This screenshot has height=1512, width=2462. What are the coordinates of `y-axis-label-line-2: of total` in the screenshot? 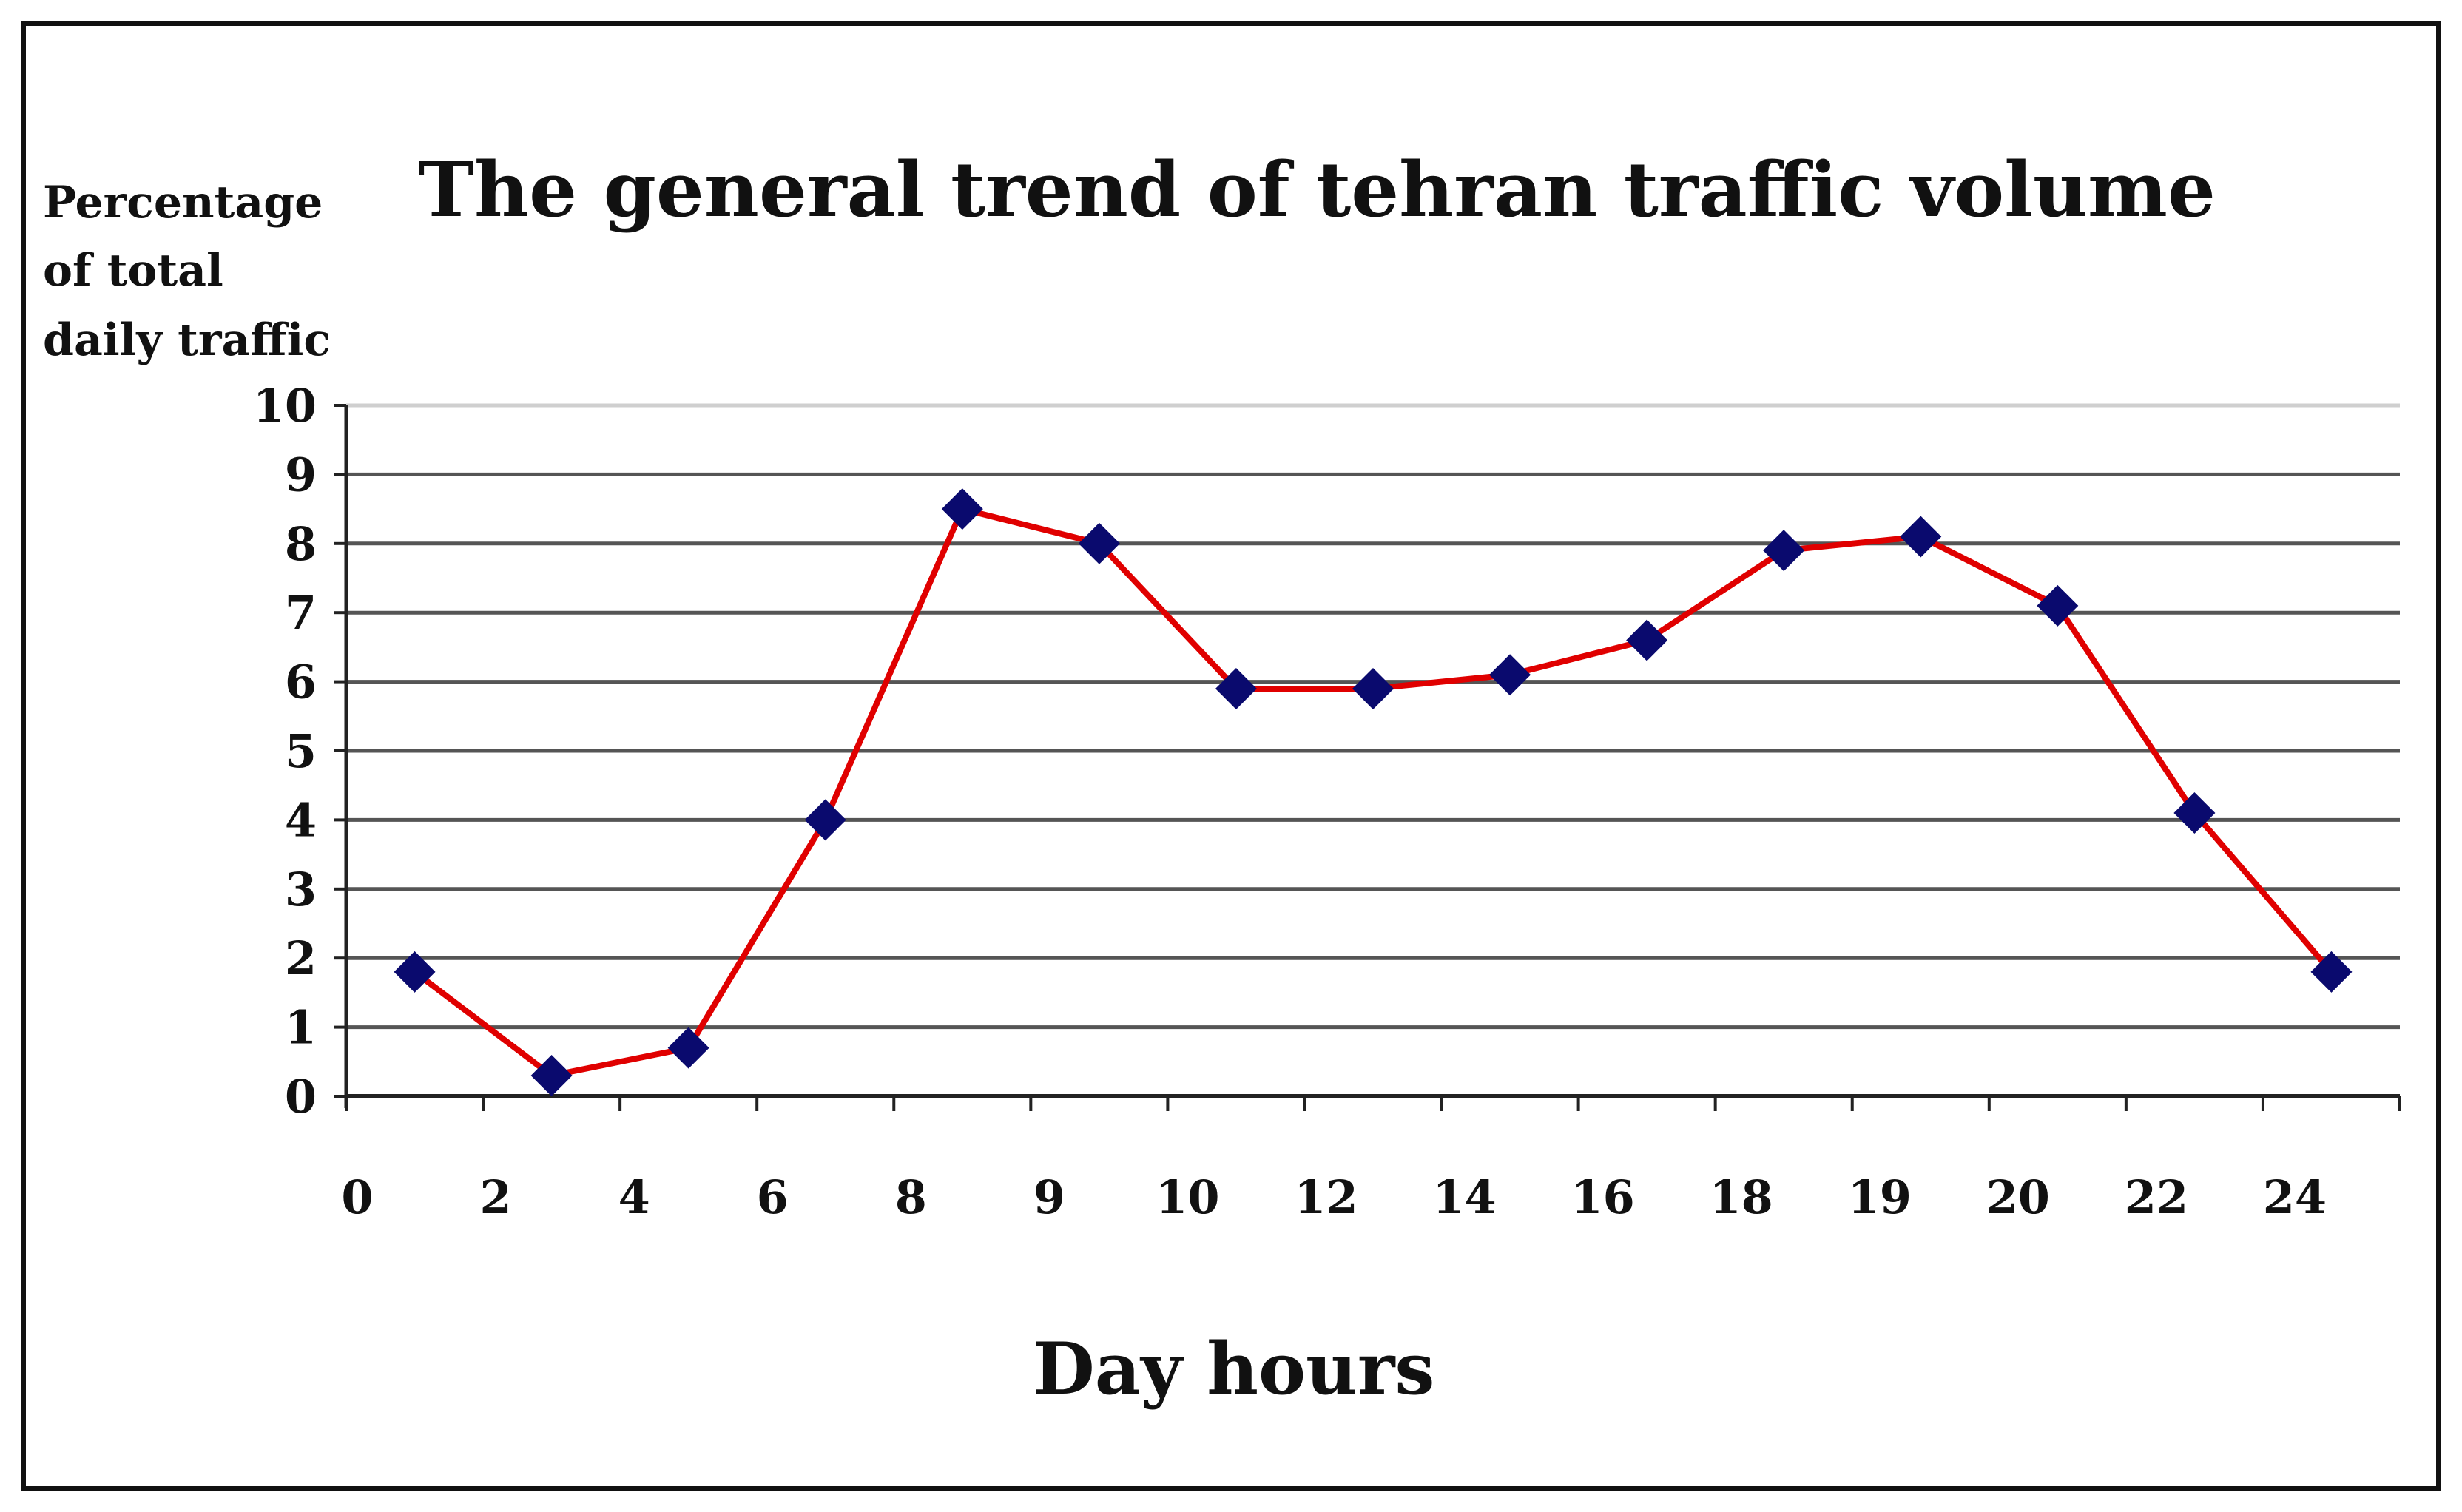 It's located at (133, 271).